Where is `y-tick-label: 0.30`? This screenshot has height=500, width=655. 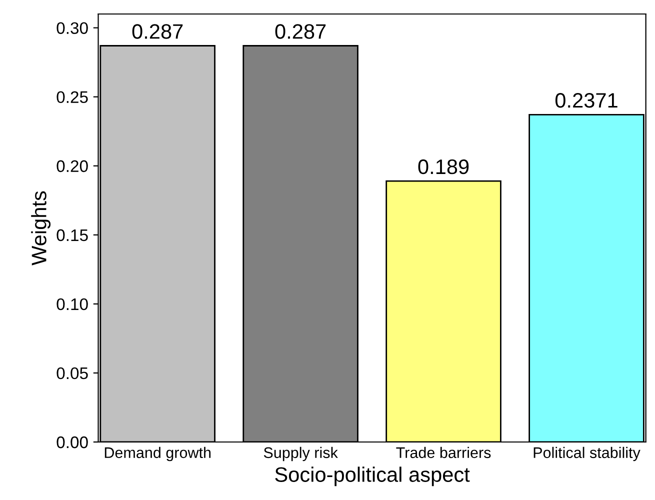 y-tick-label: 0.30 is located at coordinates (72, 28).